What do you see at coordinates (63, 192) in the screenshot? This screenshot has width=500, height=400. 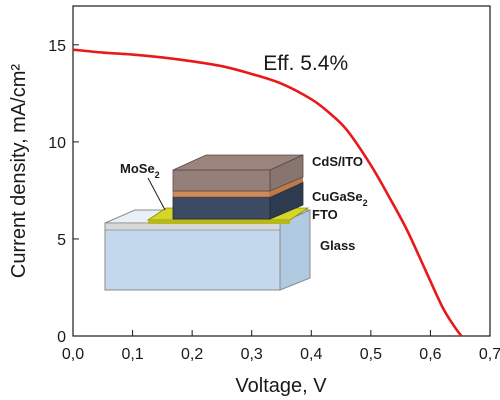 I see `y-axis-ticks: 0 5 10 15` at bounding box center [63, 192].